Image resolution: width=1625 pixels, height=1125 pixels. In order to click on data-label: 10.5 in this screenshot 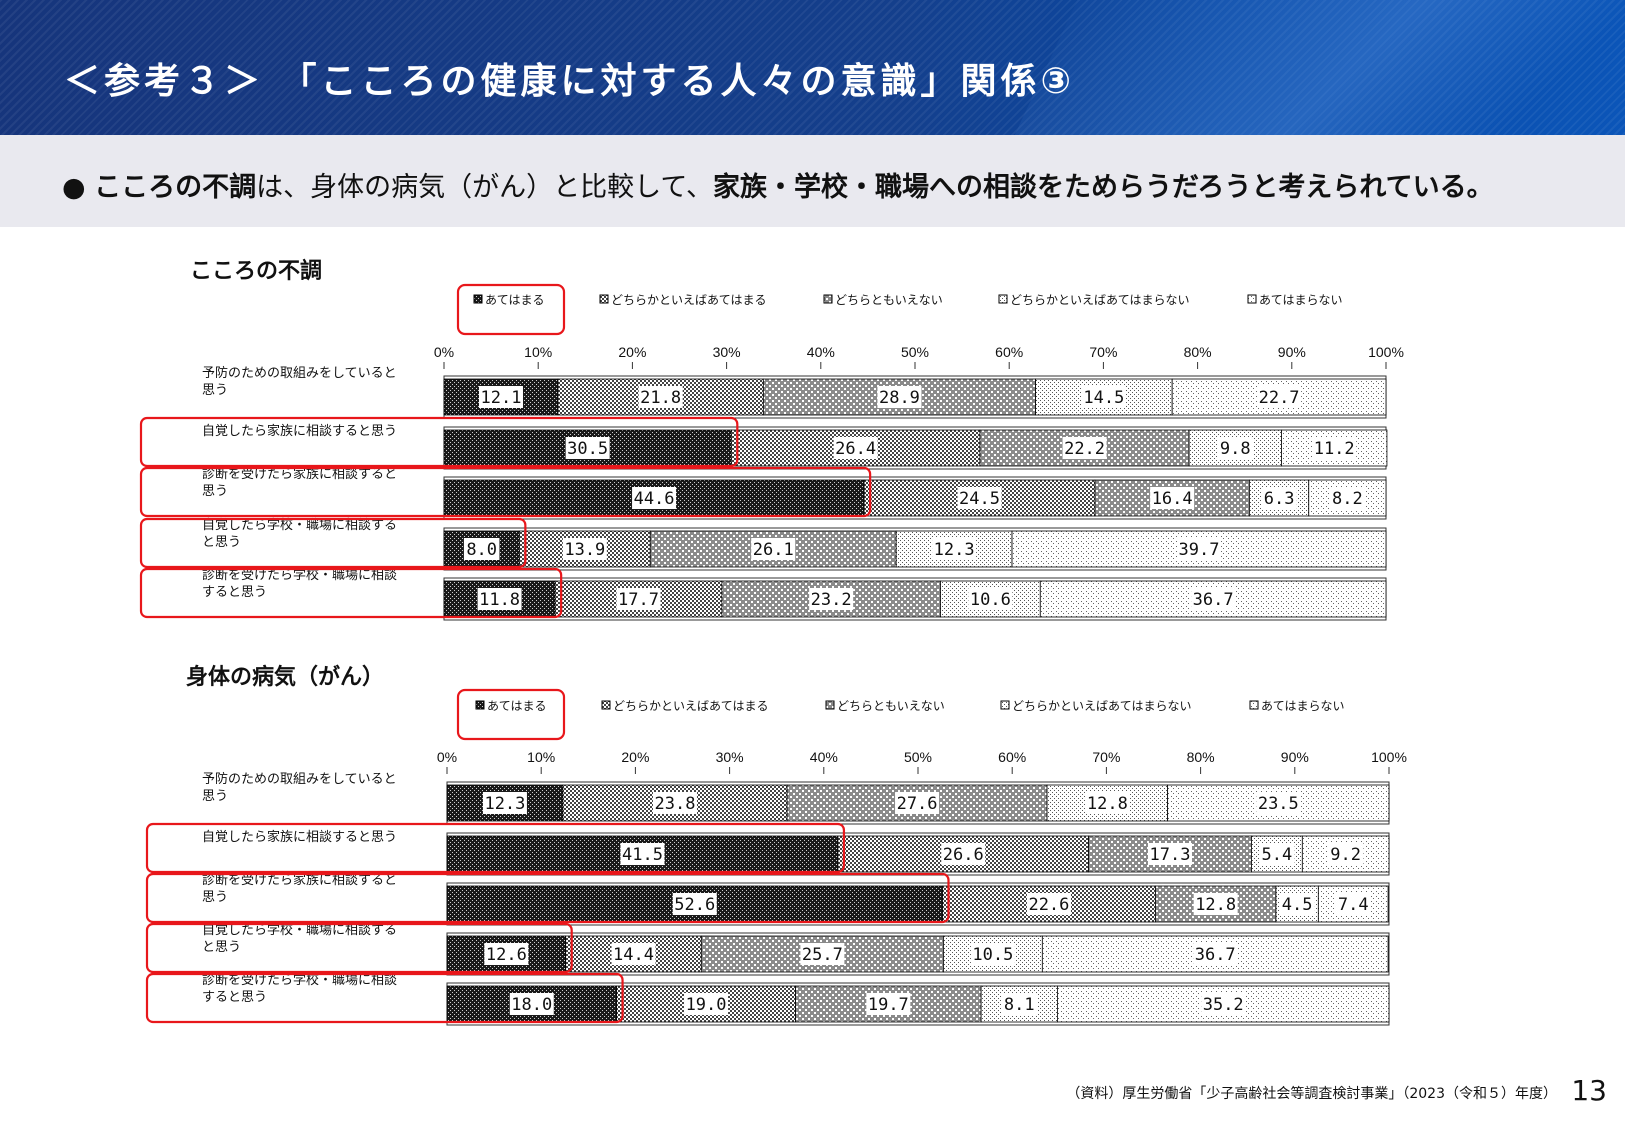, I will do `click(992, 955)`.